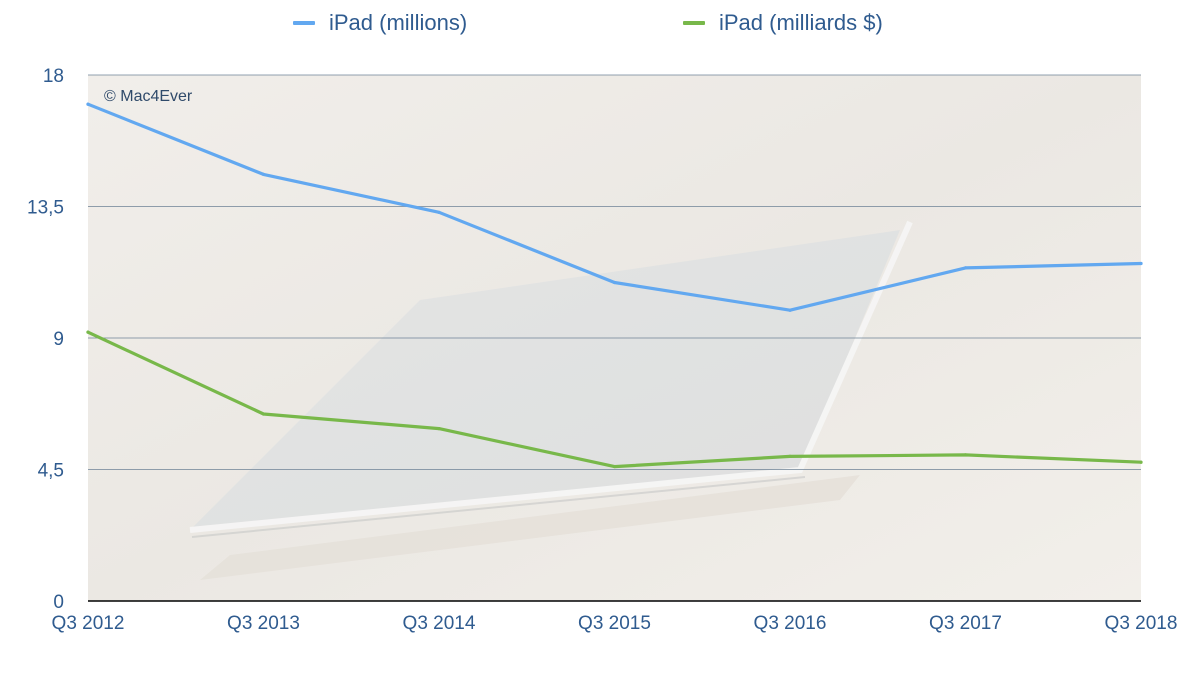 The width and height of the screenshot is (1200, 681). I want to click on x-tick-label: Q3 2017, so click(965, 623).